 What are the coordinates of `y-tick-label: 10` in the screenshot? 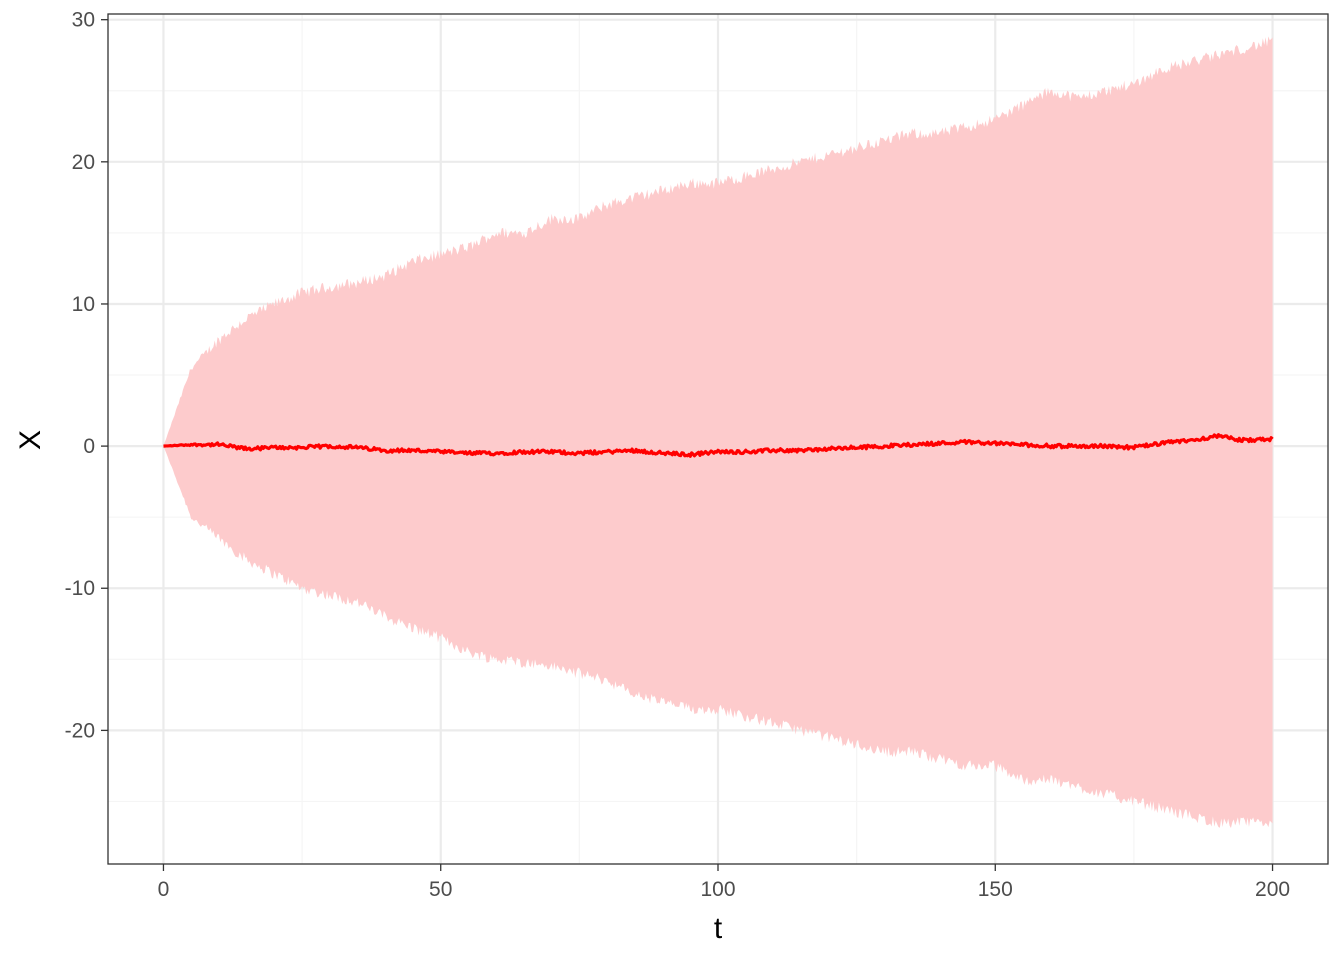 It's located at (83, 304).